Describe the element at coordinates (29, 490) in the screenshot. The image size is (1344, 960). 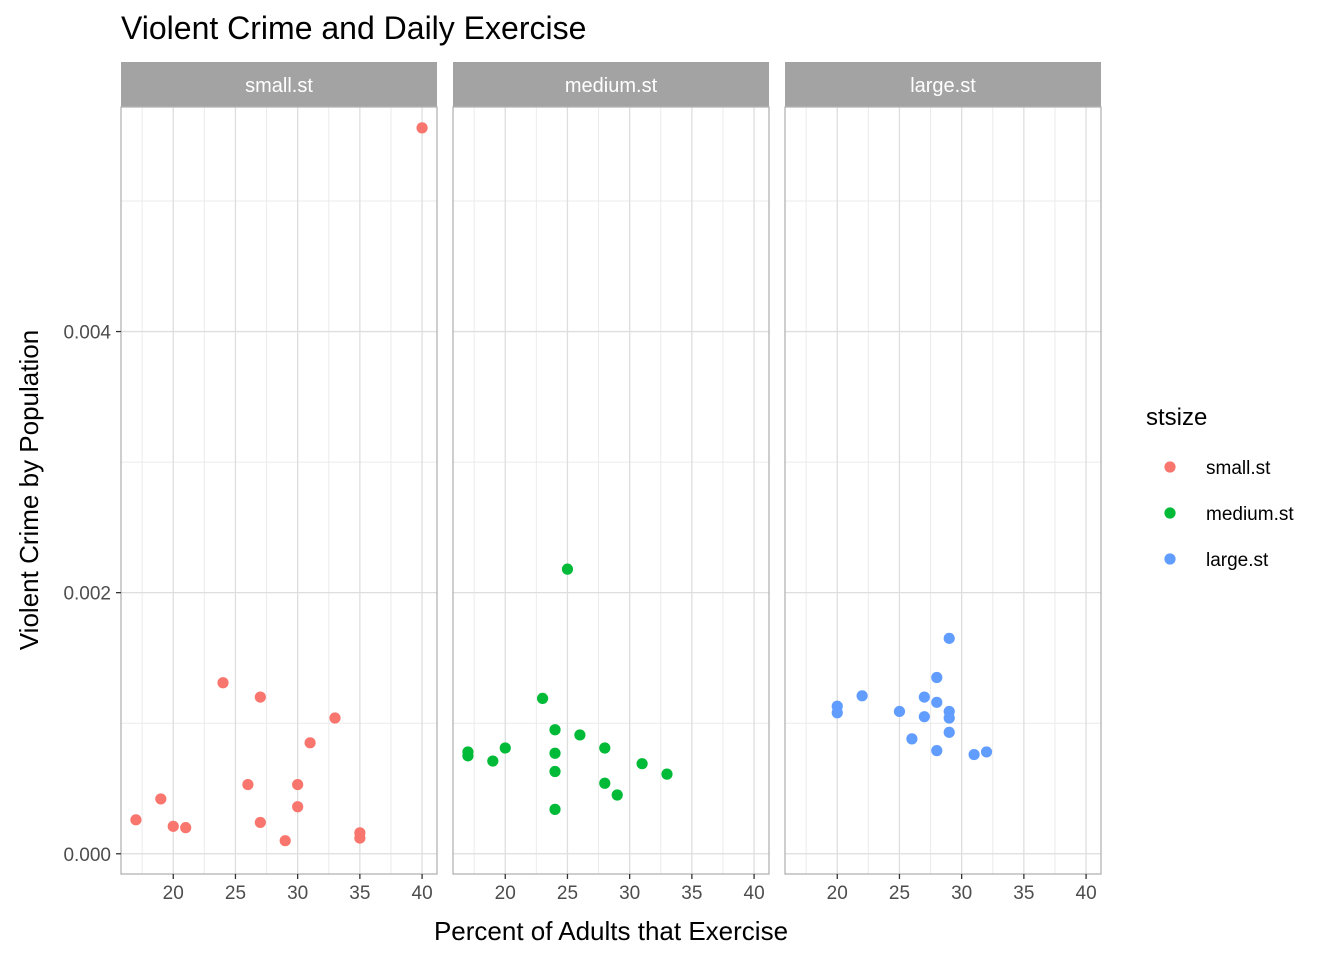
I see `y-axis-title: Violent Crime by Population` at that location.